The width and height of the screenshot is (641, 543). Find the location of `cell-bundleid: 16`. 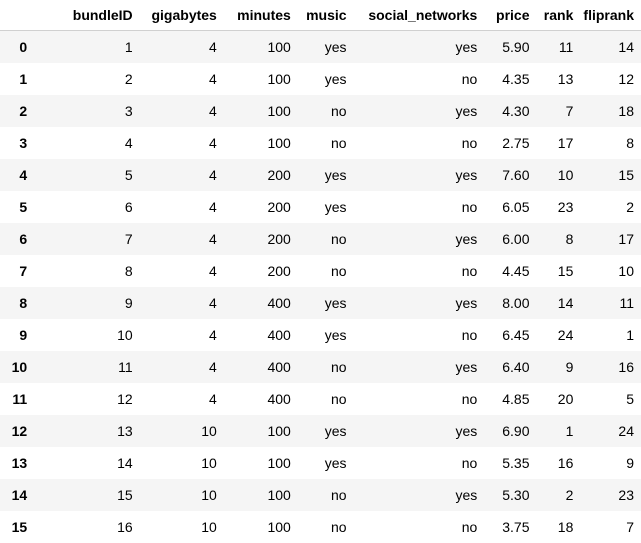

cell-bundleid: 16 is located at coordinates (125, 526).